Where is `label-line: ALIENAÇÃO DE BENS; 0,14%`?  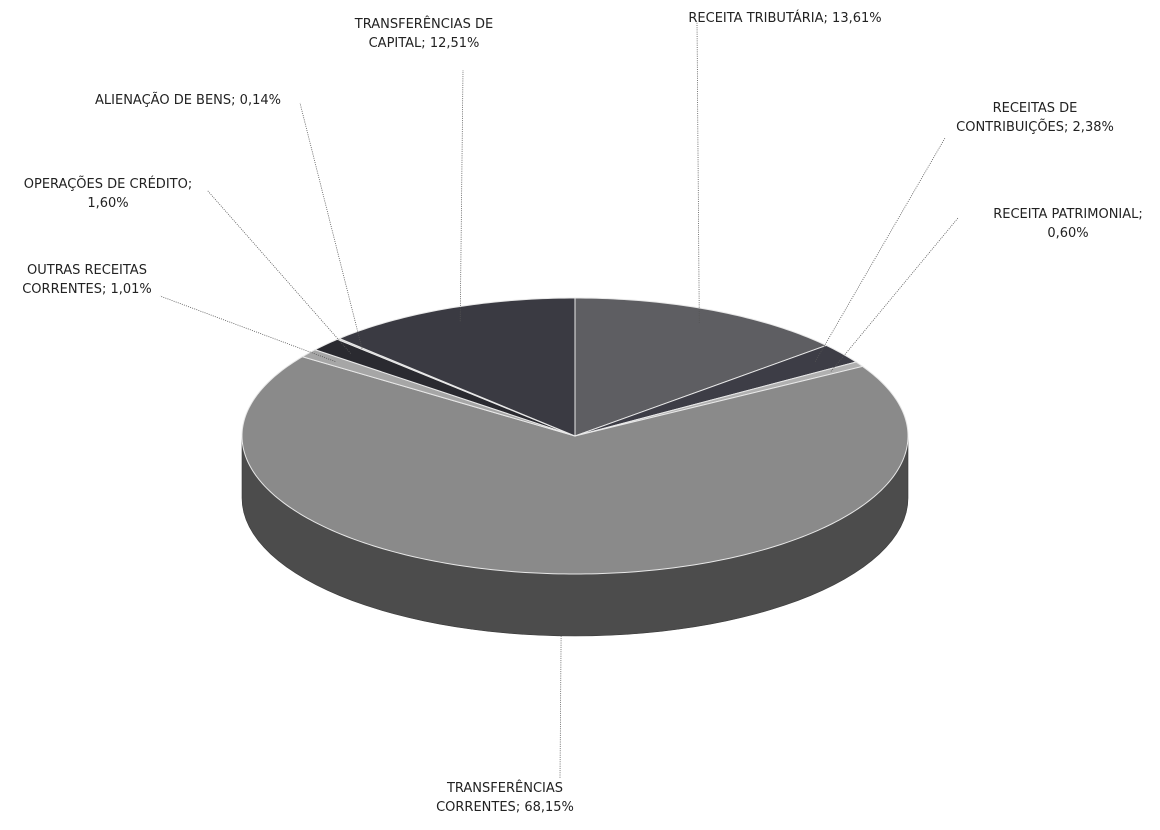
label-line: ALIENAÇÃO DE BENS; 0,14% is located at coordinates (188, 100).